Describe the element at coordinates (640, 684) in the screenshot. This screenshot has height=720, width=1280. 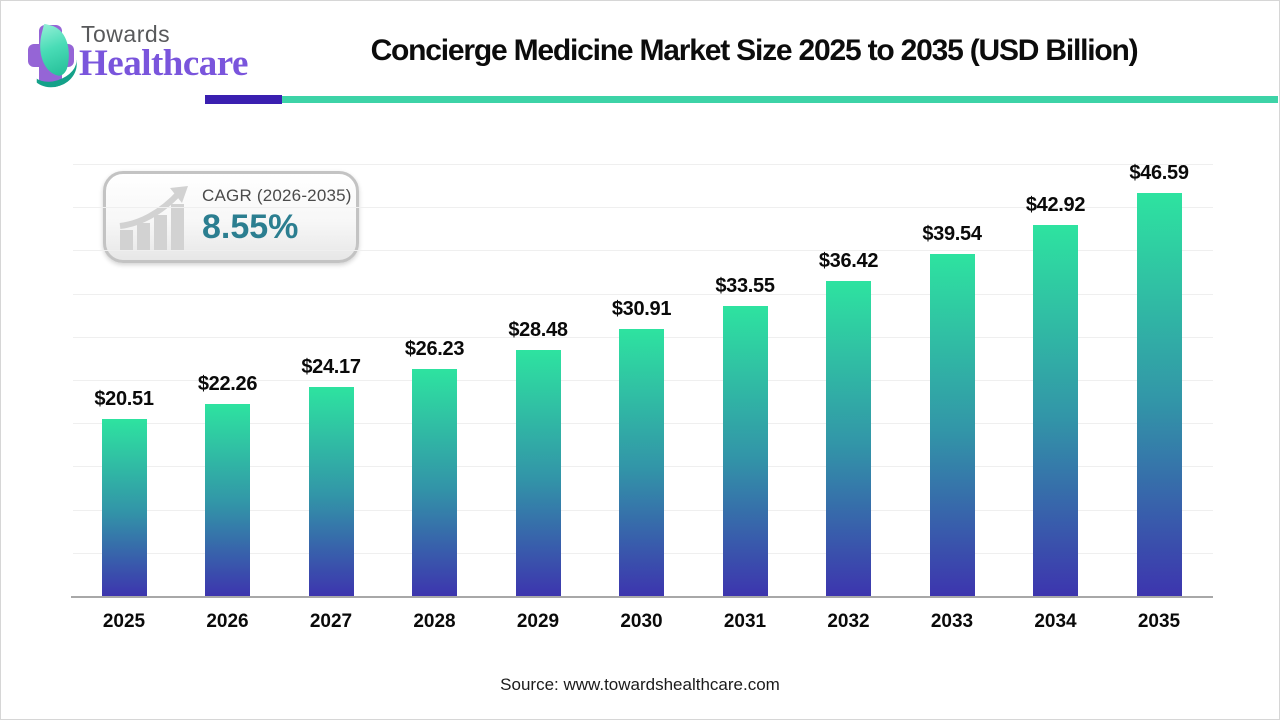
I see `source-note: Source: www.towardshealthcare.com` at that location.